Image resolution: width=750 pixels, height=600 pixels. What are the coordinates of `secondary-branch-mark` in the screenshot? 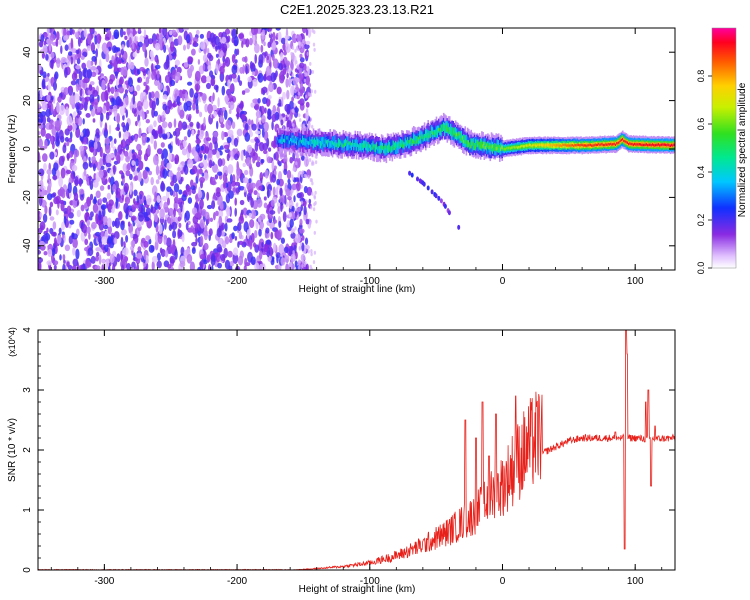 It's located at (439, 198).